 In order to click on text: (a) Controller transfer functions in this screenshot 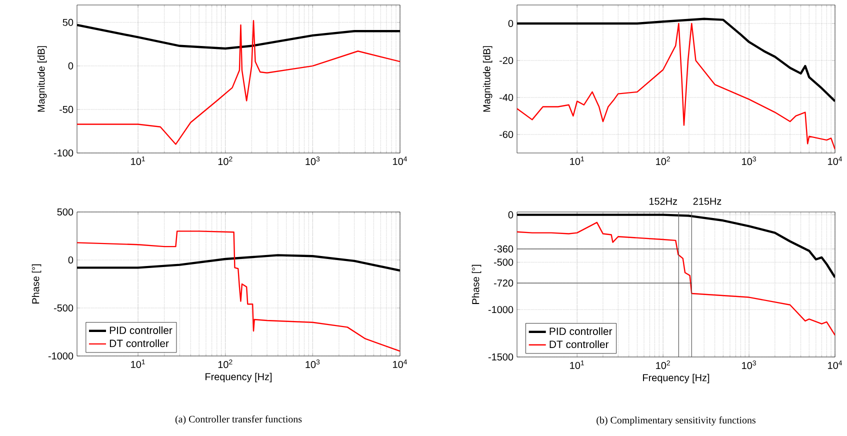, I will do `click(238, 420)`.